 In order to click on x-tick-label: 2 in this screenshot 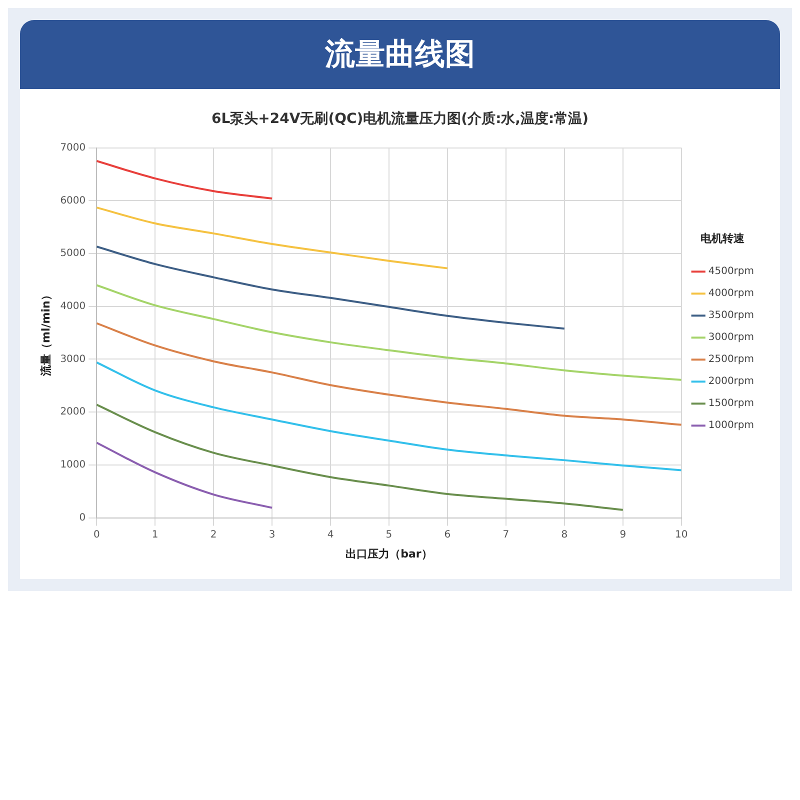, I will do `click(213, 534)`.